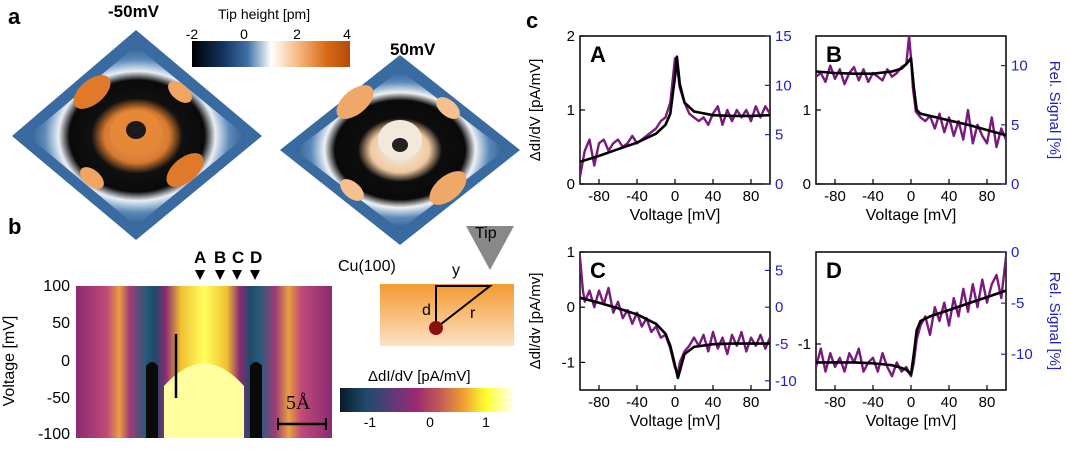 This screenshot has height=450, width=1068. What do you see at coordinates (244, 34) in the screenshot?
I see `colorbar-a-tick: 0` at bounding box center [244, 34].